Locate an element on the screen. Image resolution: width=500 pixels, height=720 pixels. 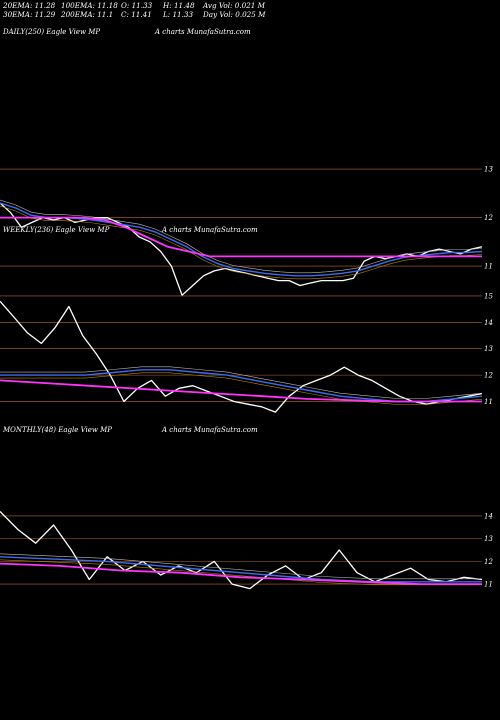
y-tick-label-1-4: 11 is located at coordinates (488, 402).